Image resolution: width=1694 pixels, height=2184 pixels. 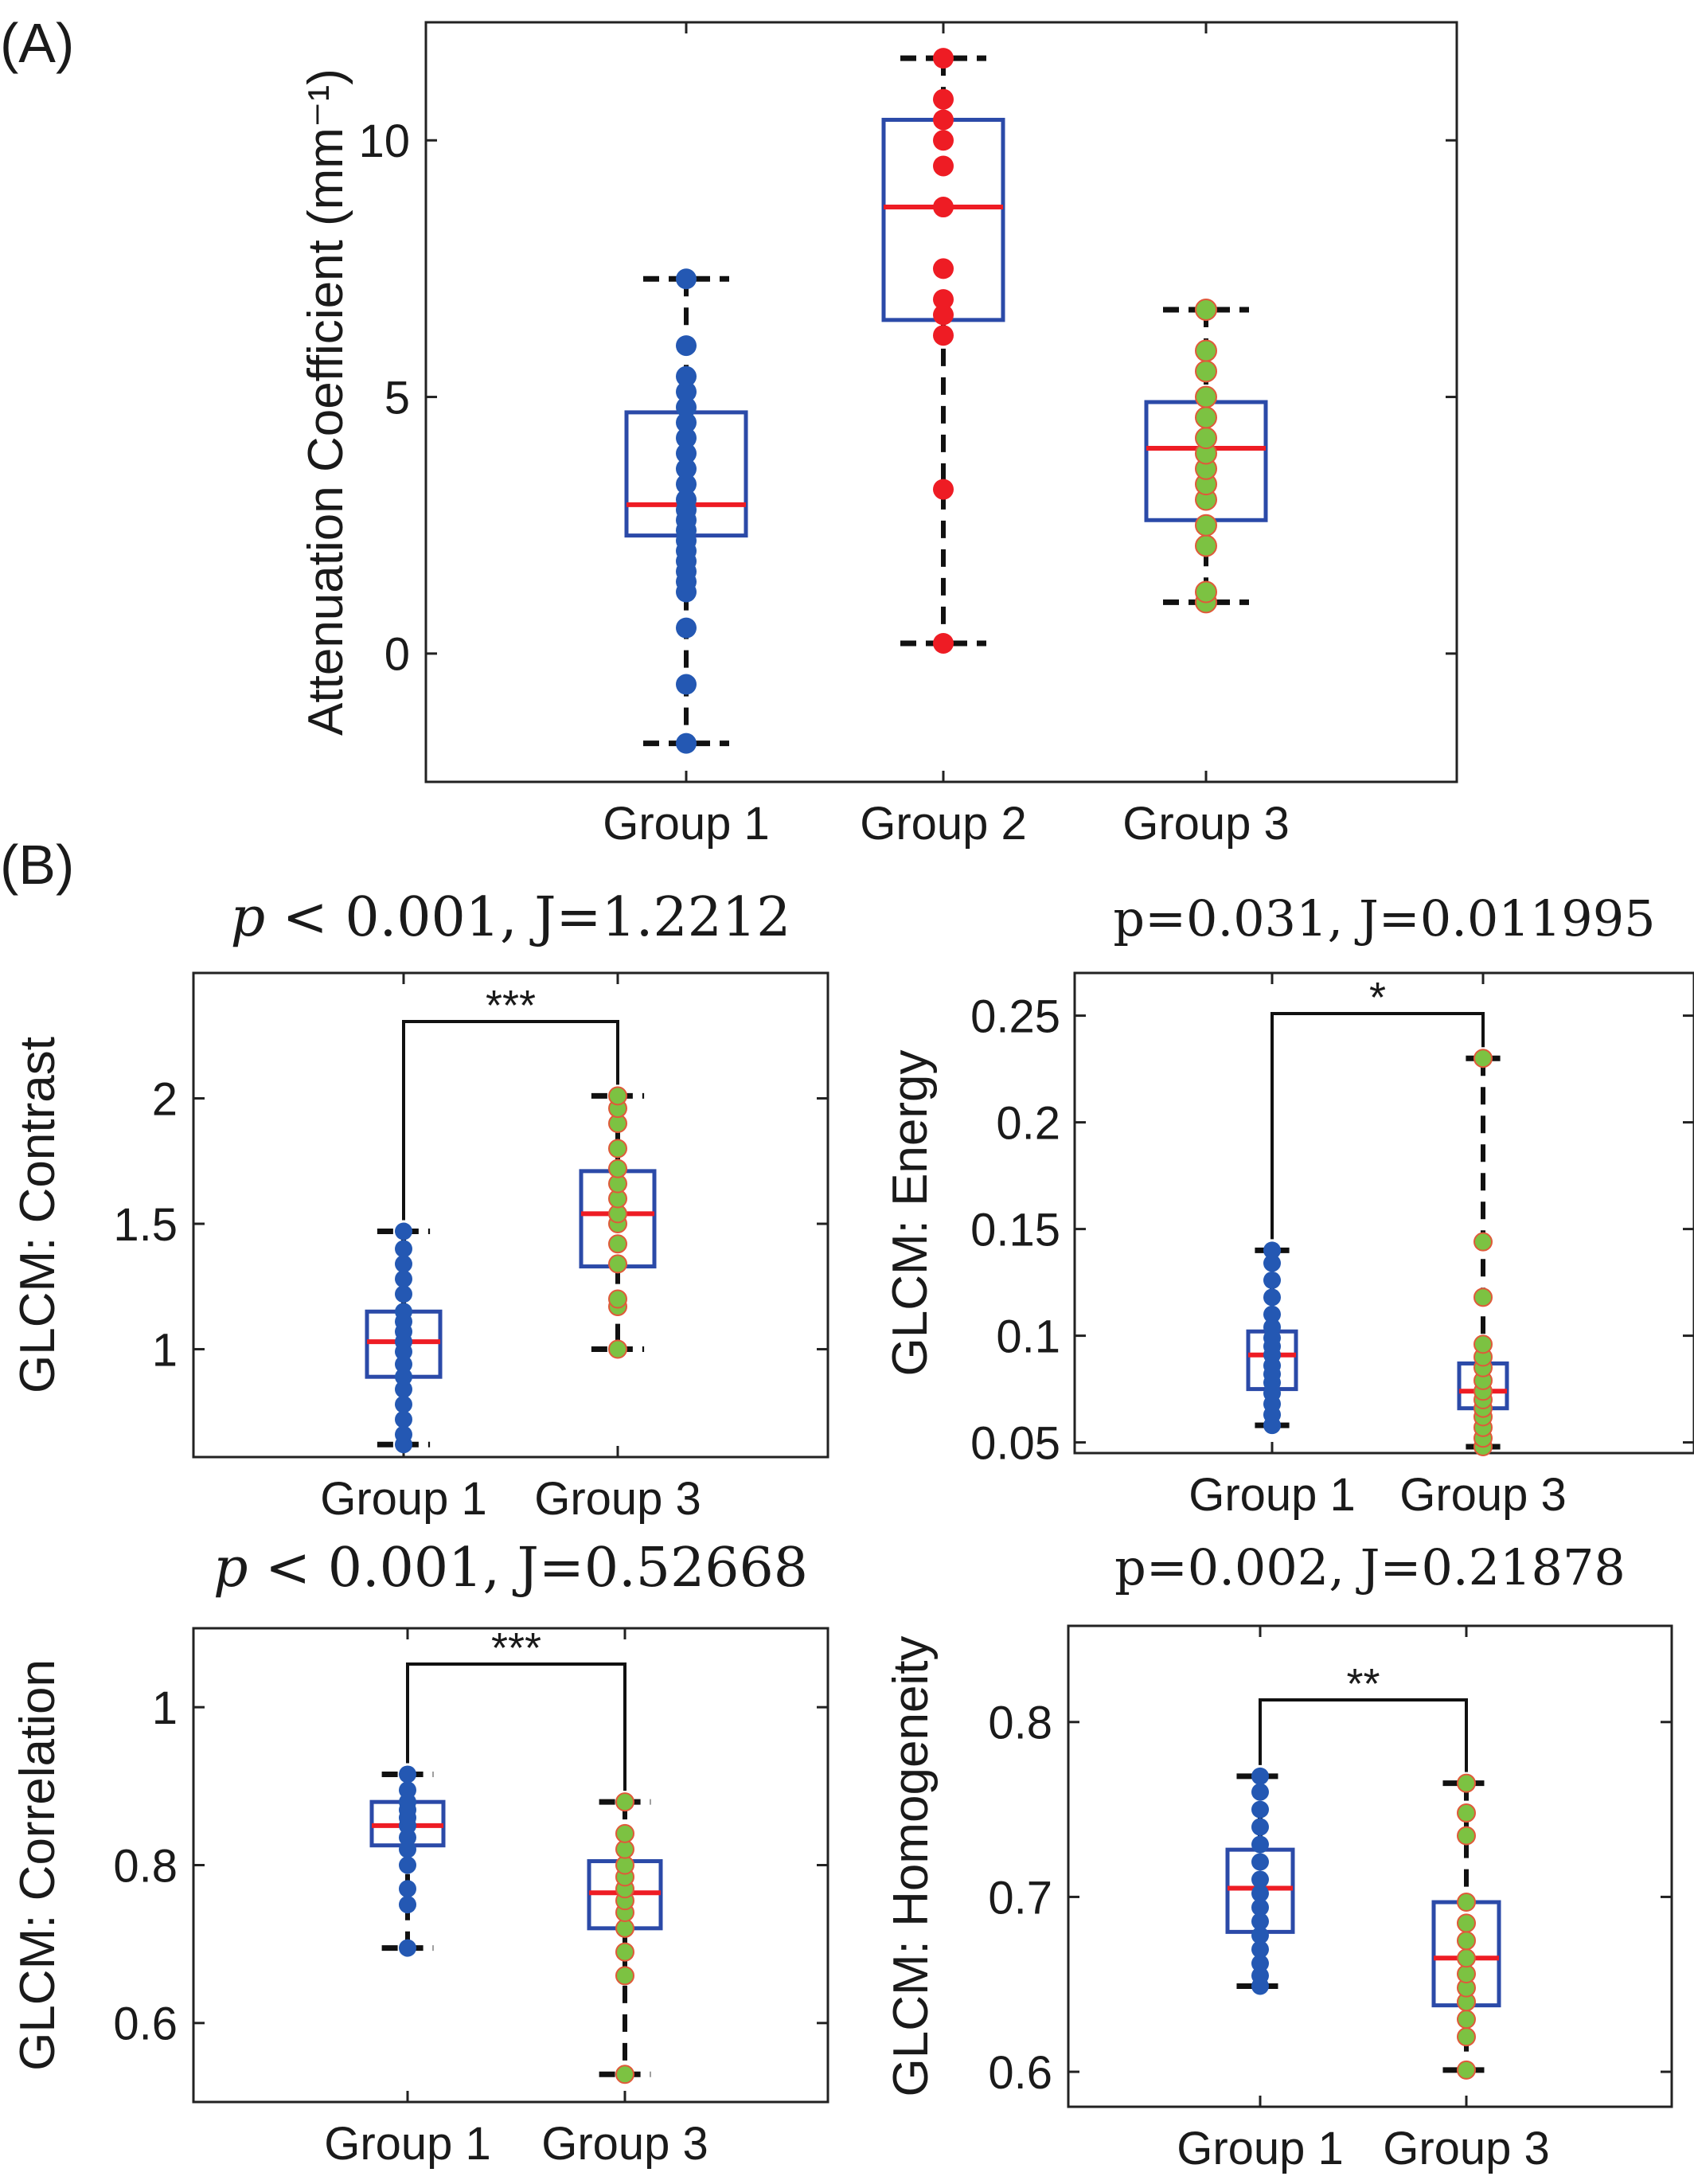 I want to click on y-tick-label: 0.05, so click(x=1015, y=1443).